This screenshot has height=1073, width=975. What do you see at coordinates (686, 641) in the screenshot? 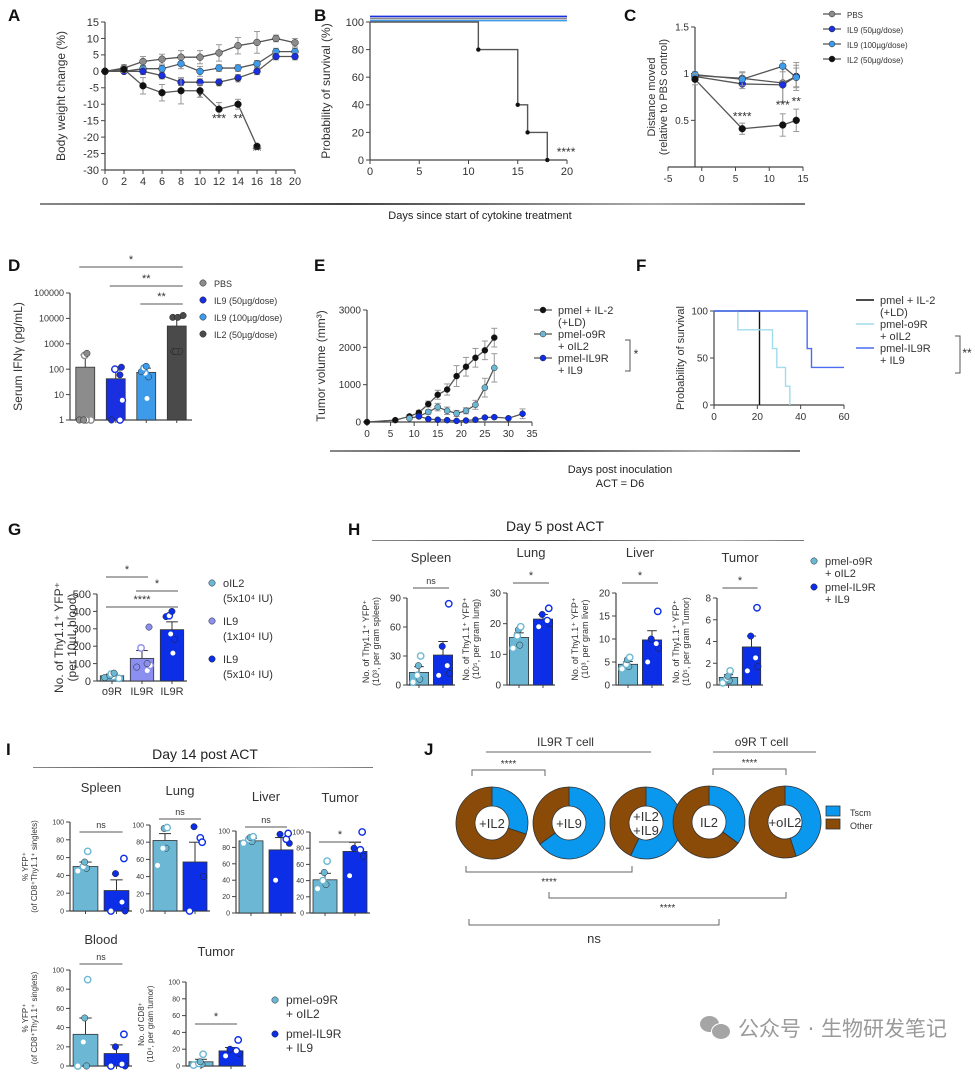
I see `chart-H4-ylabel: (10⁵, per gram Tumor)` at bounding box center [686, 641].